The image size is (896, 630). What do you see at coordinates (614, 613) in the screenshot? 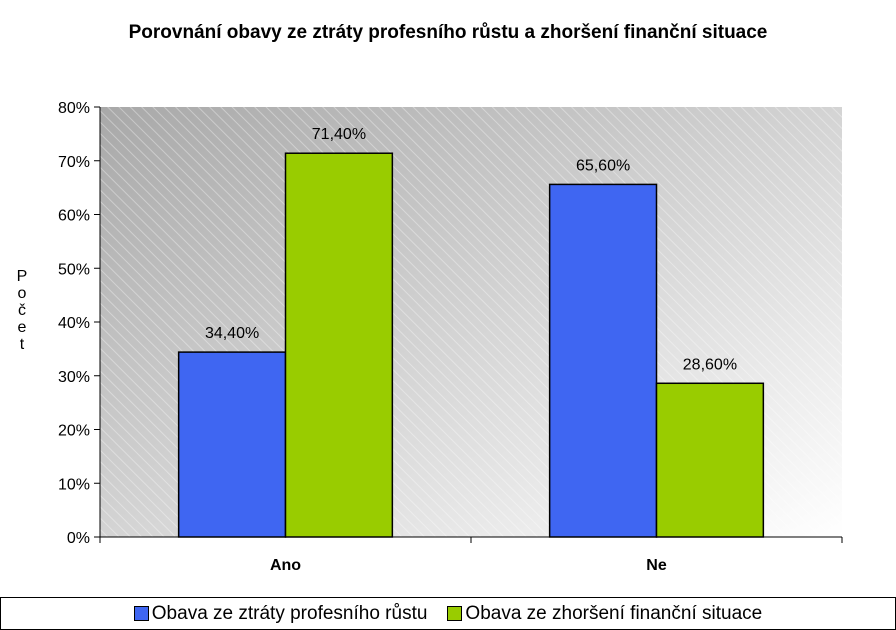
I see `legend-label: Obava ze zhoršení finanční situace` at bounding box center [614, 613].